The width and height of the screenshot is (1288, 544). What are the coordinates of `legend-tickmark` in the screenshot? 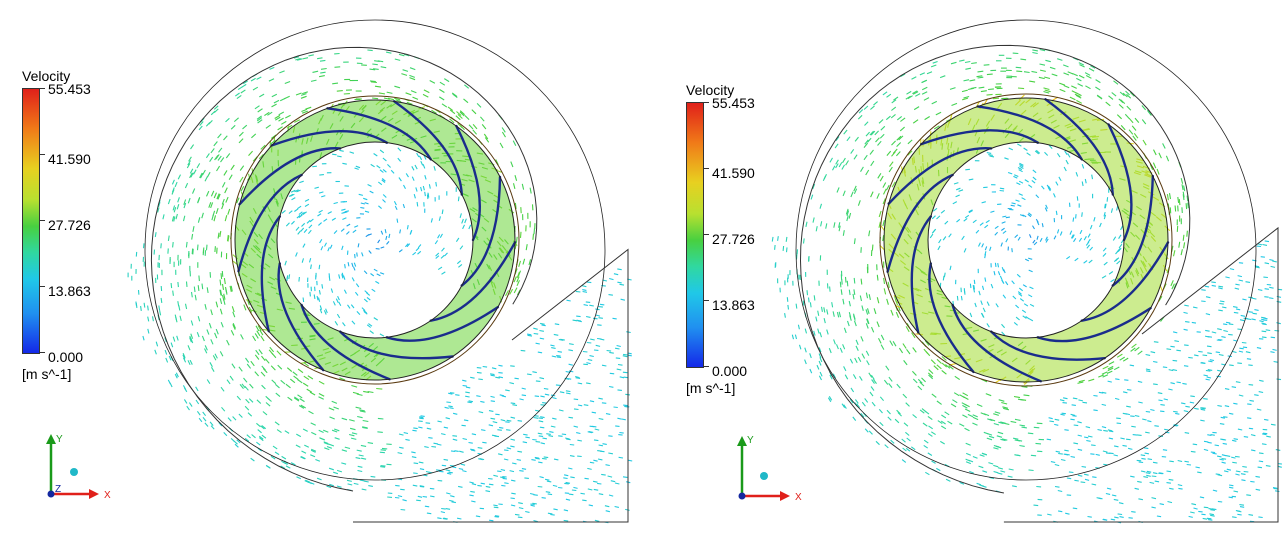 It's located at (706, 300).